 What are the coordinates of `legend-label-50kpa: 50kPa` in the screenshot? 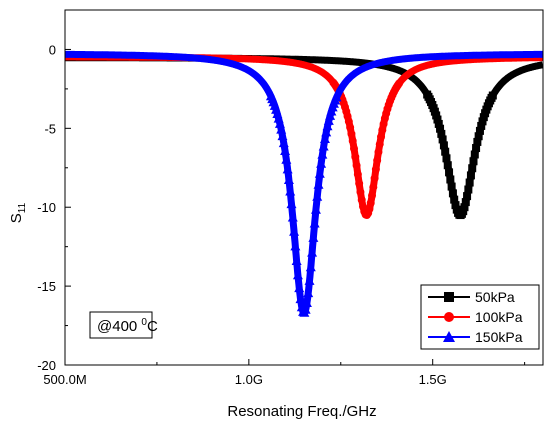 It's located at (495, 297).